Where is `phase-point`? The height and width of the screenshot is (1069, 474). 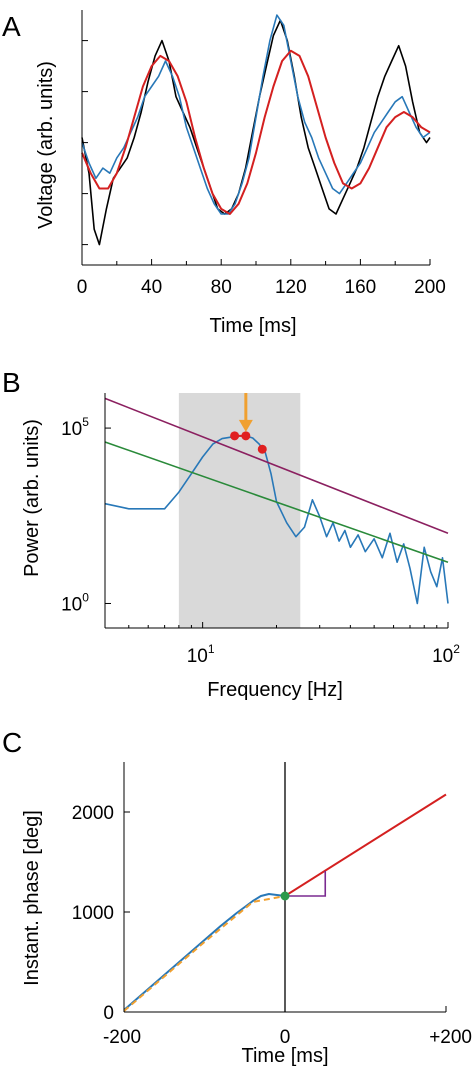 phase-point is located at coordinates (285, 896).